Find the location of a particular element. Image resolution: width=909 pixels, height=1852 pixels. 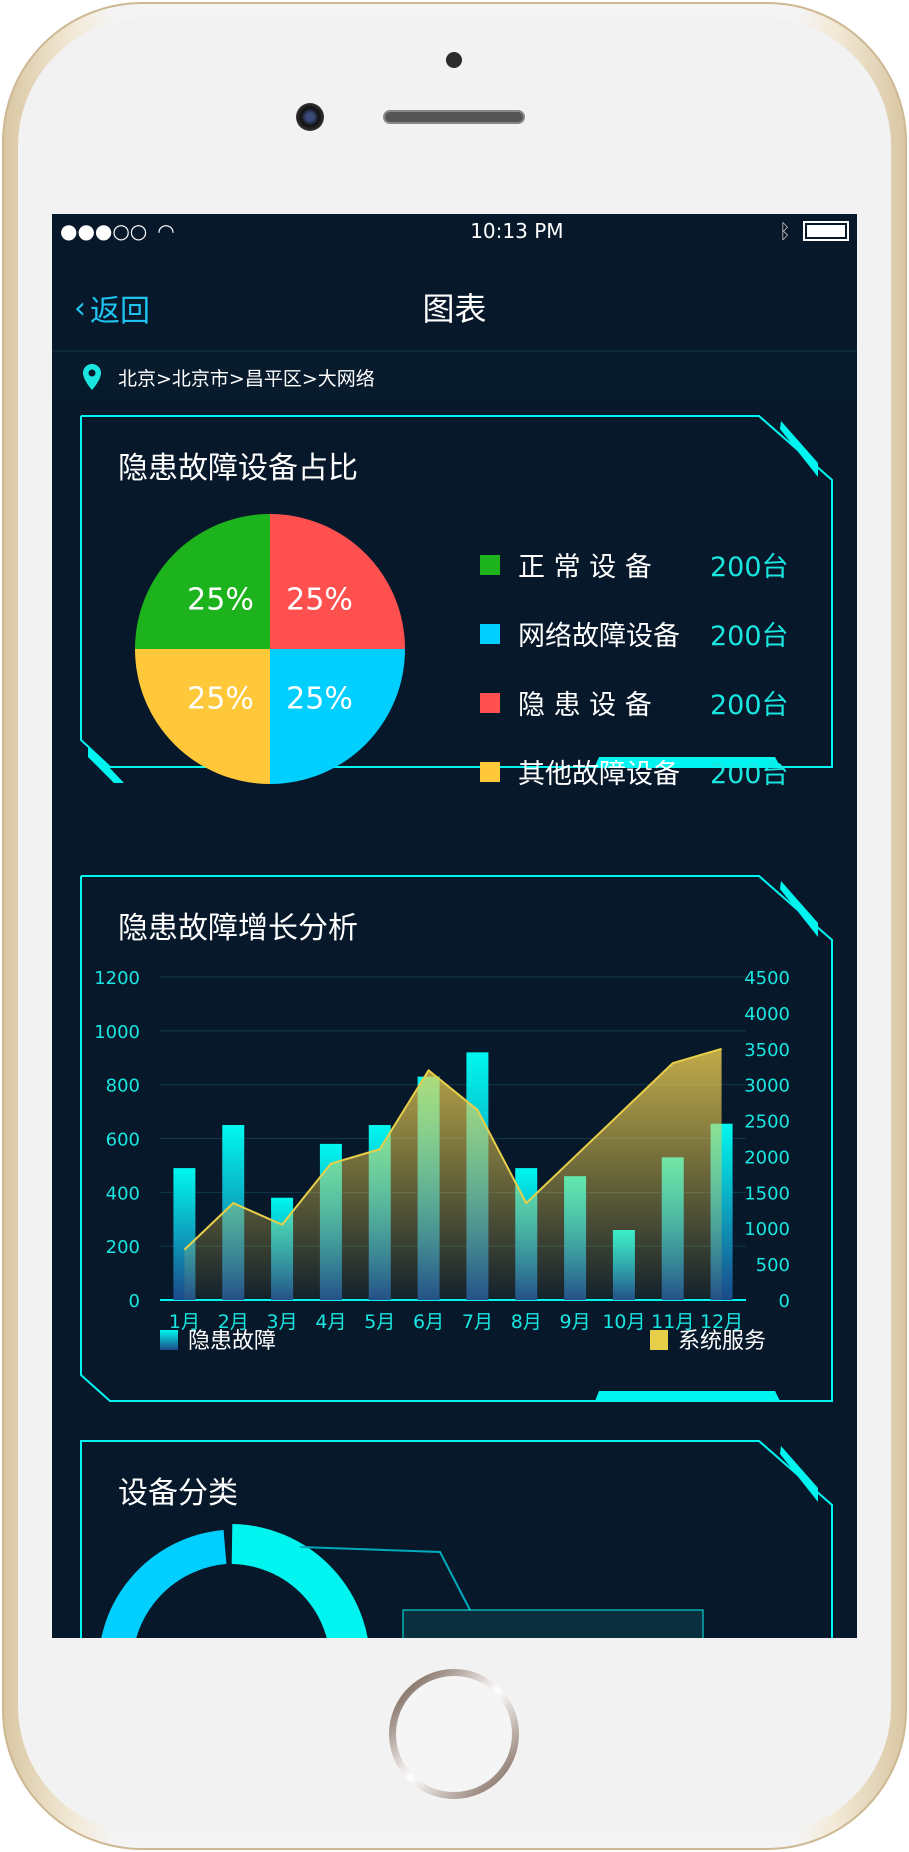

x-tick: 9月 is located at coordinates (575, 1322).